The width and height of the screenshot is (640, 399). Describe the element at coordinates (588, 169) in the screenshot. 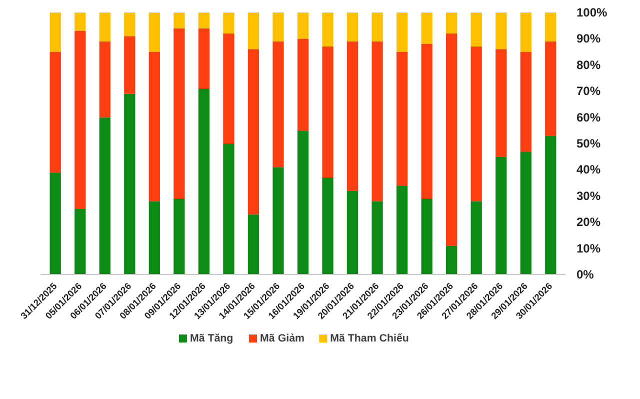

I see `y-tick-label: 40%` at that location.